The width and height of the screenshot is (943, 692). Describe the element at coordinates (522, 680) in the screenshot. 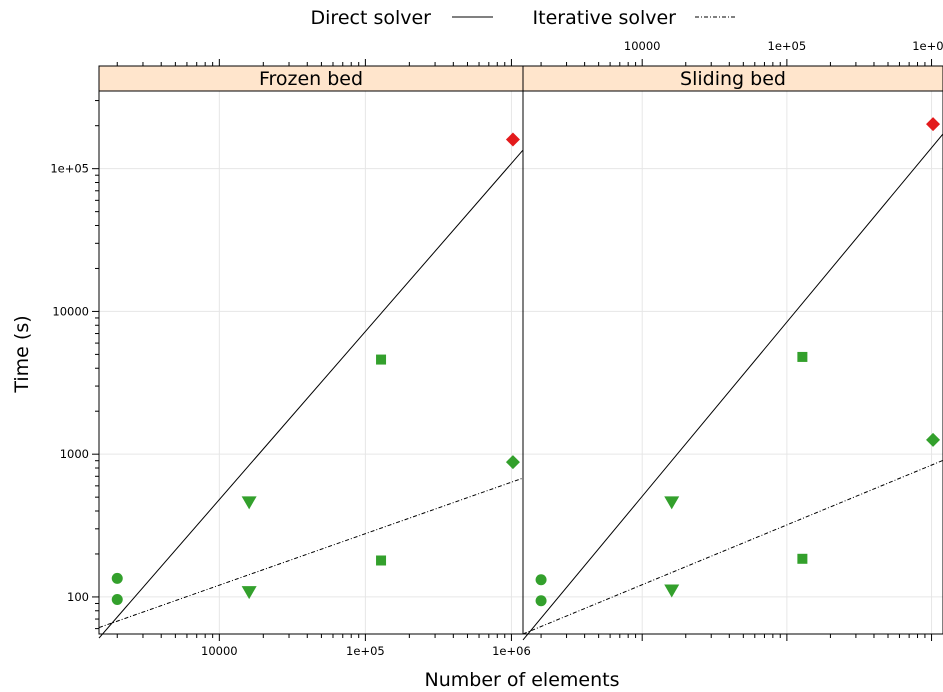

I see `x-axis-title: Number of elements` at that location.